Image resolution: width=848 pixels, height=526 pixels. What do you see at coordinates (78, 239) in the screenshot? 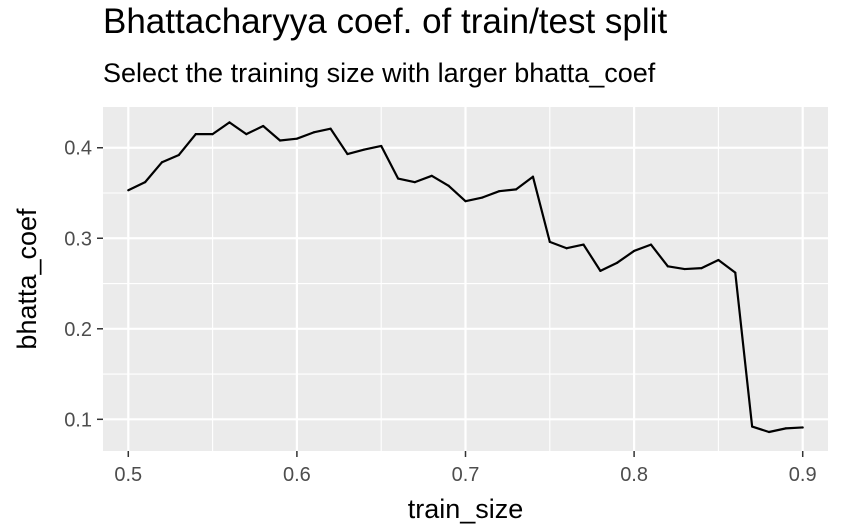
I see `y-tick-label: 0.3` at bounding box center [78, 239].